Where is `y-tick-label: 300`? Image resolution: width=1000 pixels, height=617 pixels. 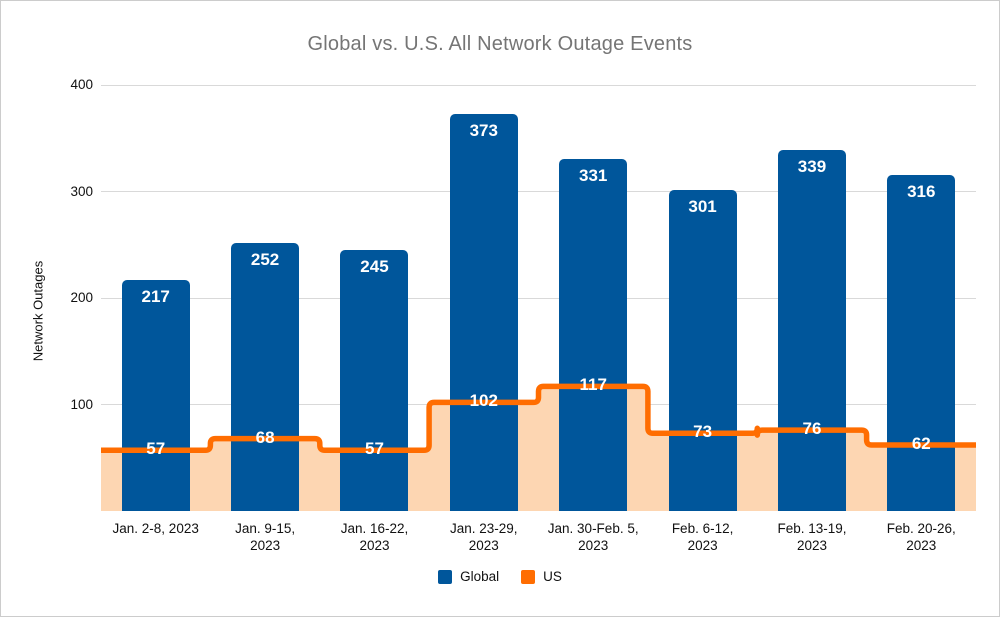 y-tick-label: 300 is located at coordinates (81, 191).